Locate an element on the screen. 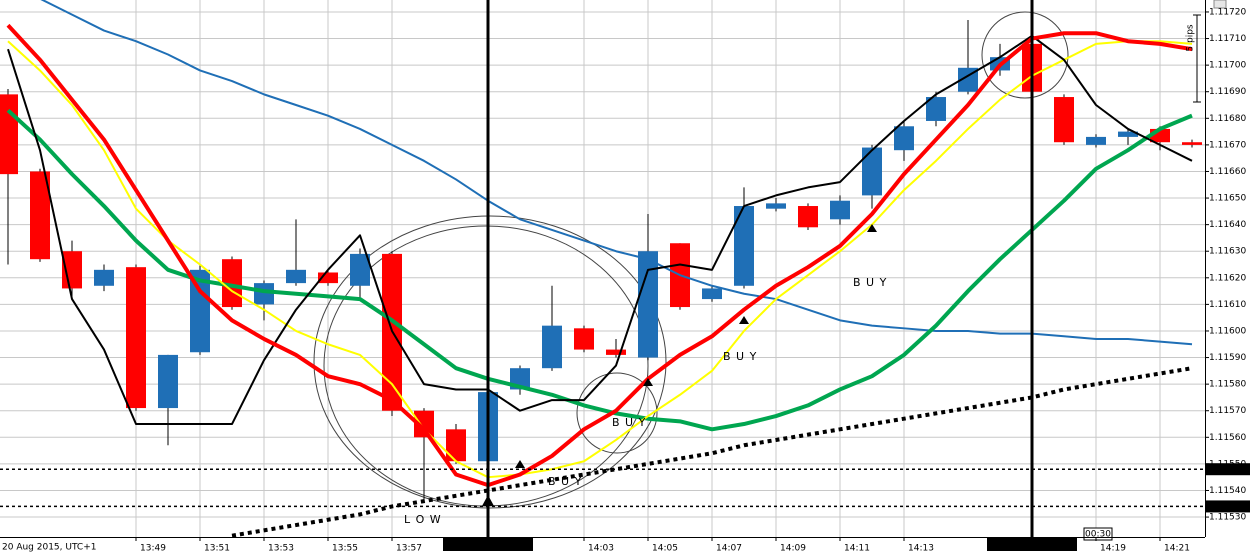 The height and width of the screenshot is (560, 1251). x-tick-label: 13:49 is located at coordinates (153, 549).